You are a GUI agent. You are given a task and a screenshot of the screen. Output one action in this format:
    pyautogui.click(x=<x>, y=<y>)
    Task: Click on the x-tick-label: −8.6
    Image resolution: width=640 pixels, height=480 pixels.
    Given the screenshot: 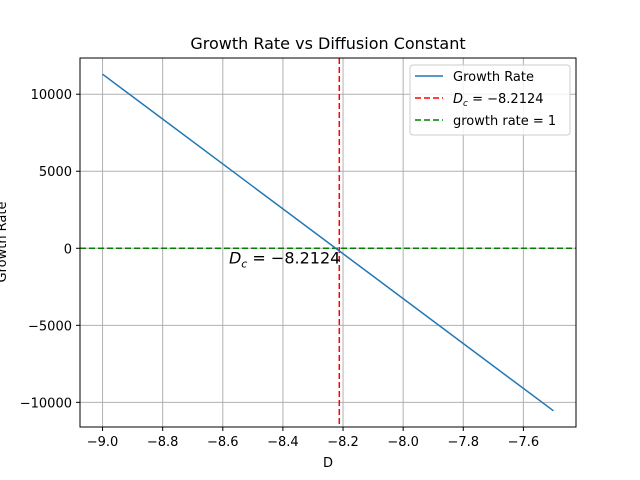 What is the action you would take?
    pyautogui.click(x=223, y=442)
    